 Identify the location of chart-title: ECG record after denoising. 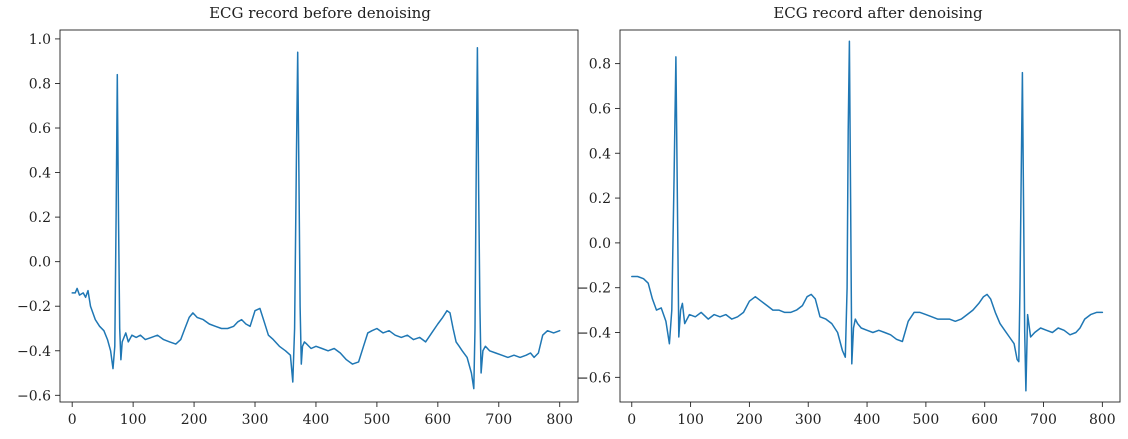
(878, 13).